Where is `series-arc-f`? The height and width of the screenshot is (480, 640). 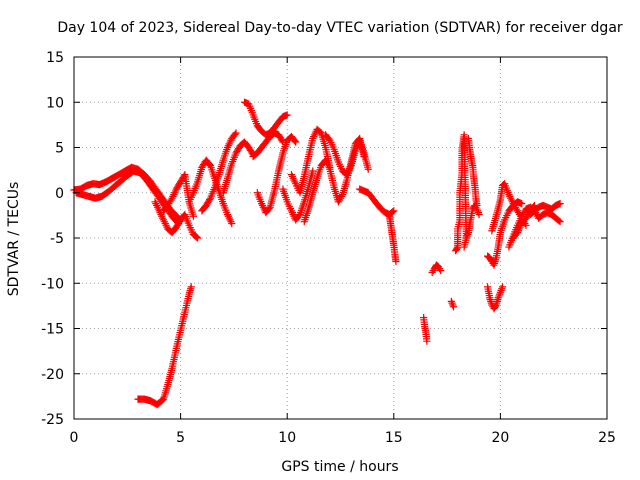 series-arc-f is located at coordinates (219, 172).